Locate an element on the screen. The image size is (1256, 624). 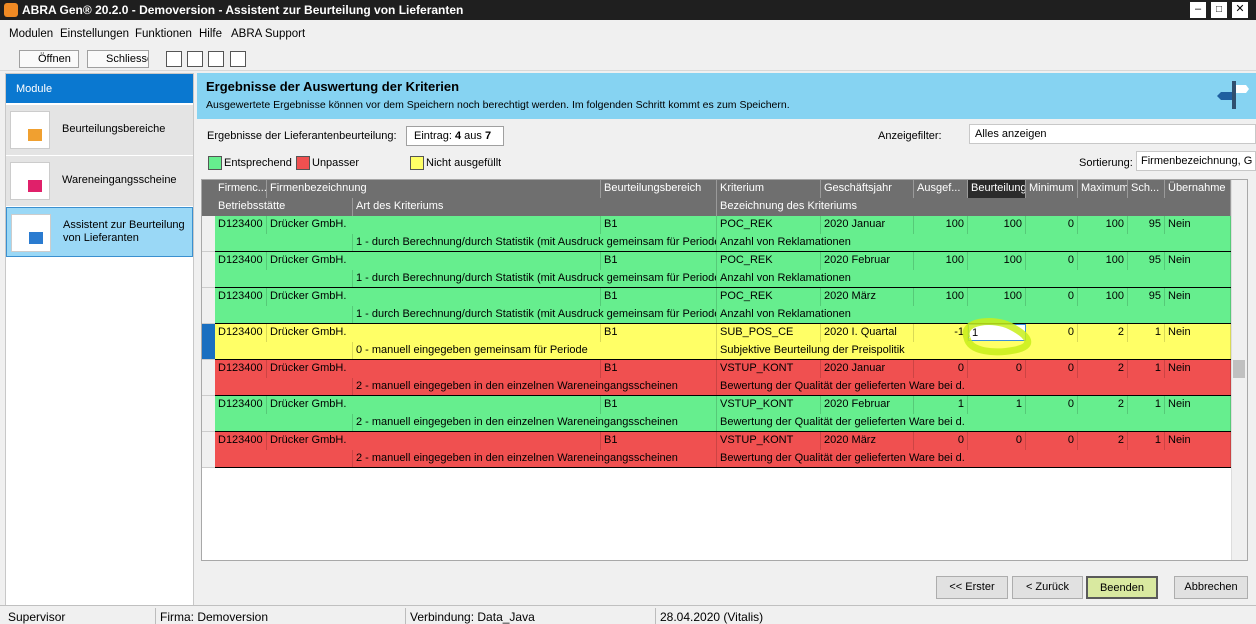
status-field: 28.04.2020 (Vitalis) is located at coordinates (805, 616).